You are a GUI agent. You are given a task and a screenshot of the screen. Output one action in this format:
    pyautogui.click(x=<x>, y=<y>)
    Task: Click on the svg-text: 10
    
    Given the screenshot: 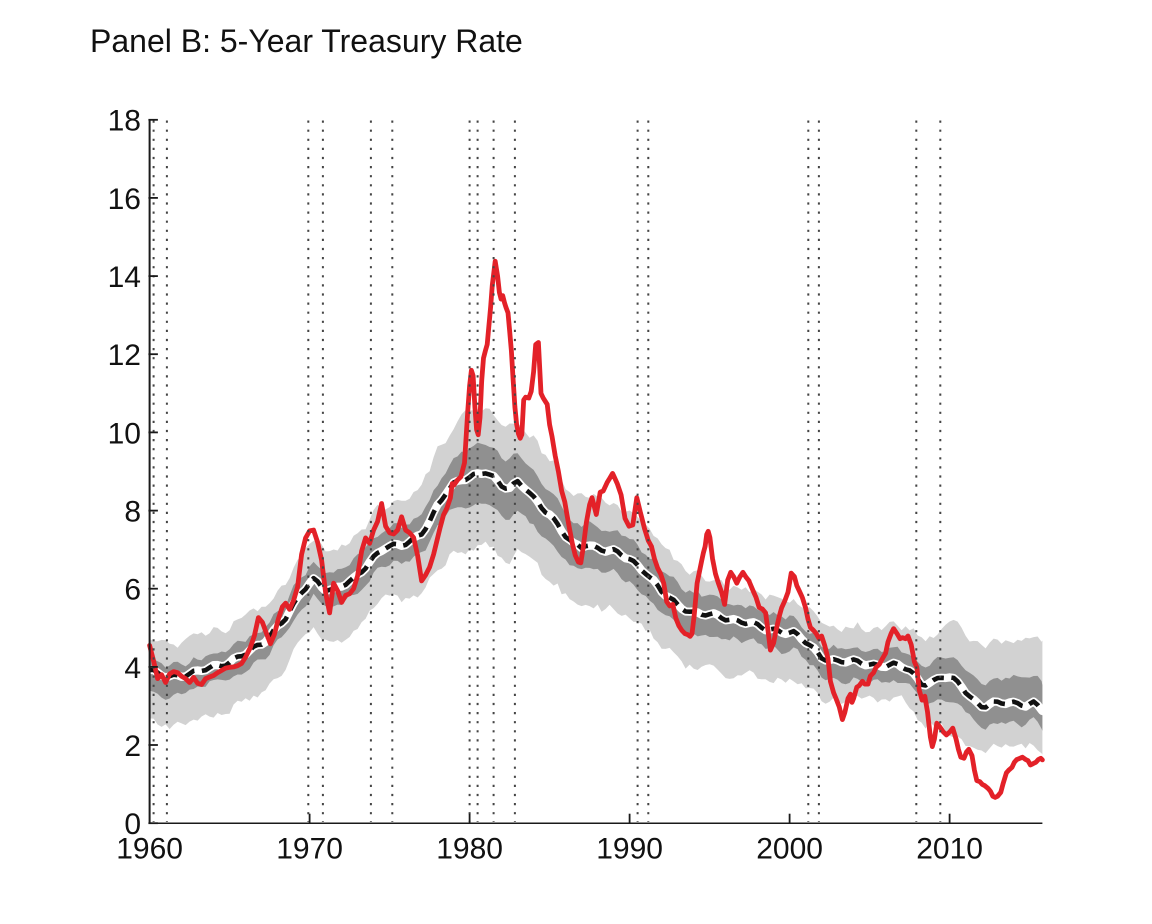 What is the action you would take?
    pyautogui.click(x=124, y=433)
    